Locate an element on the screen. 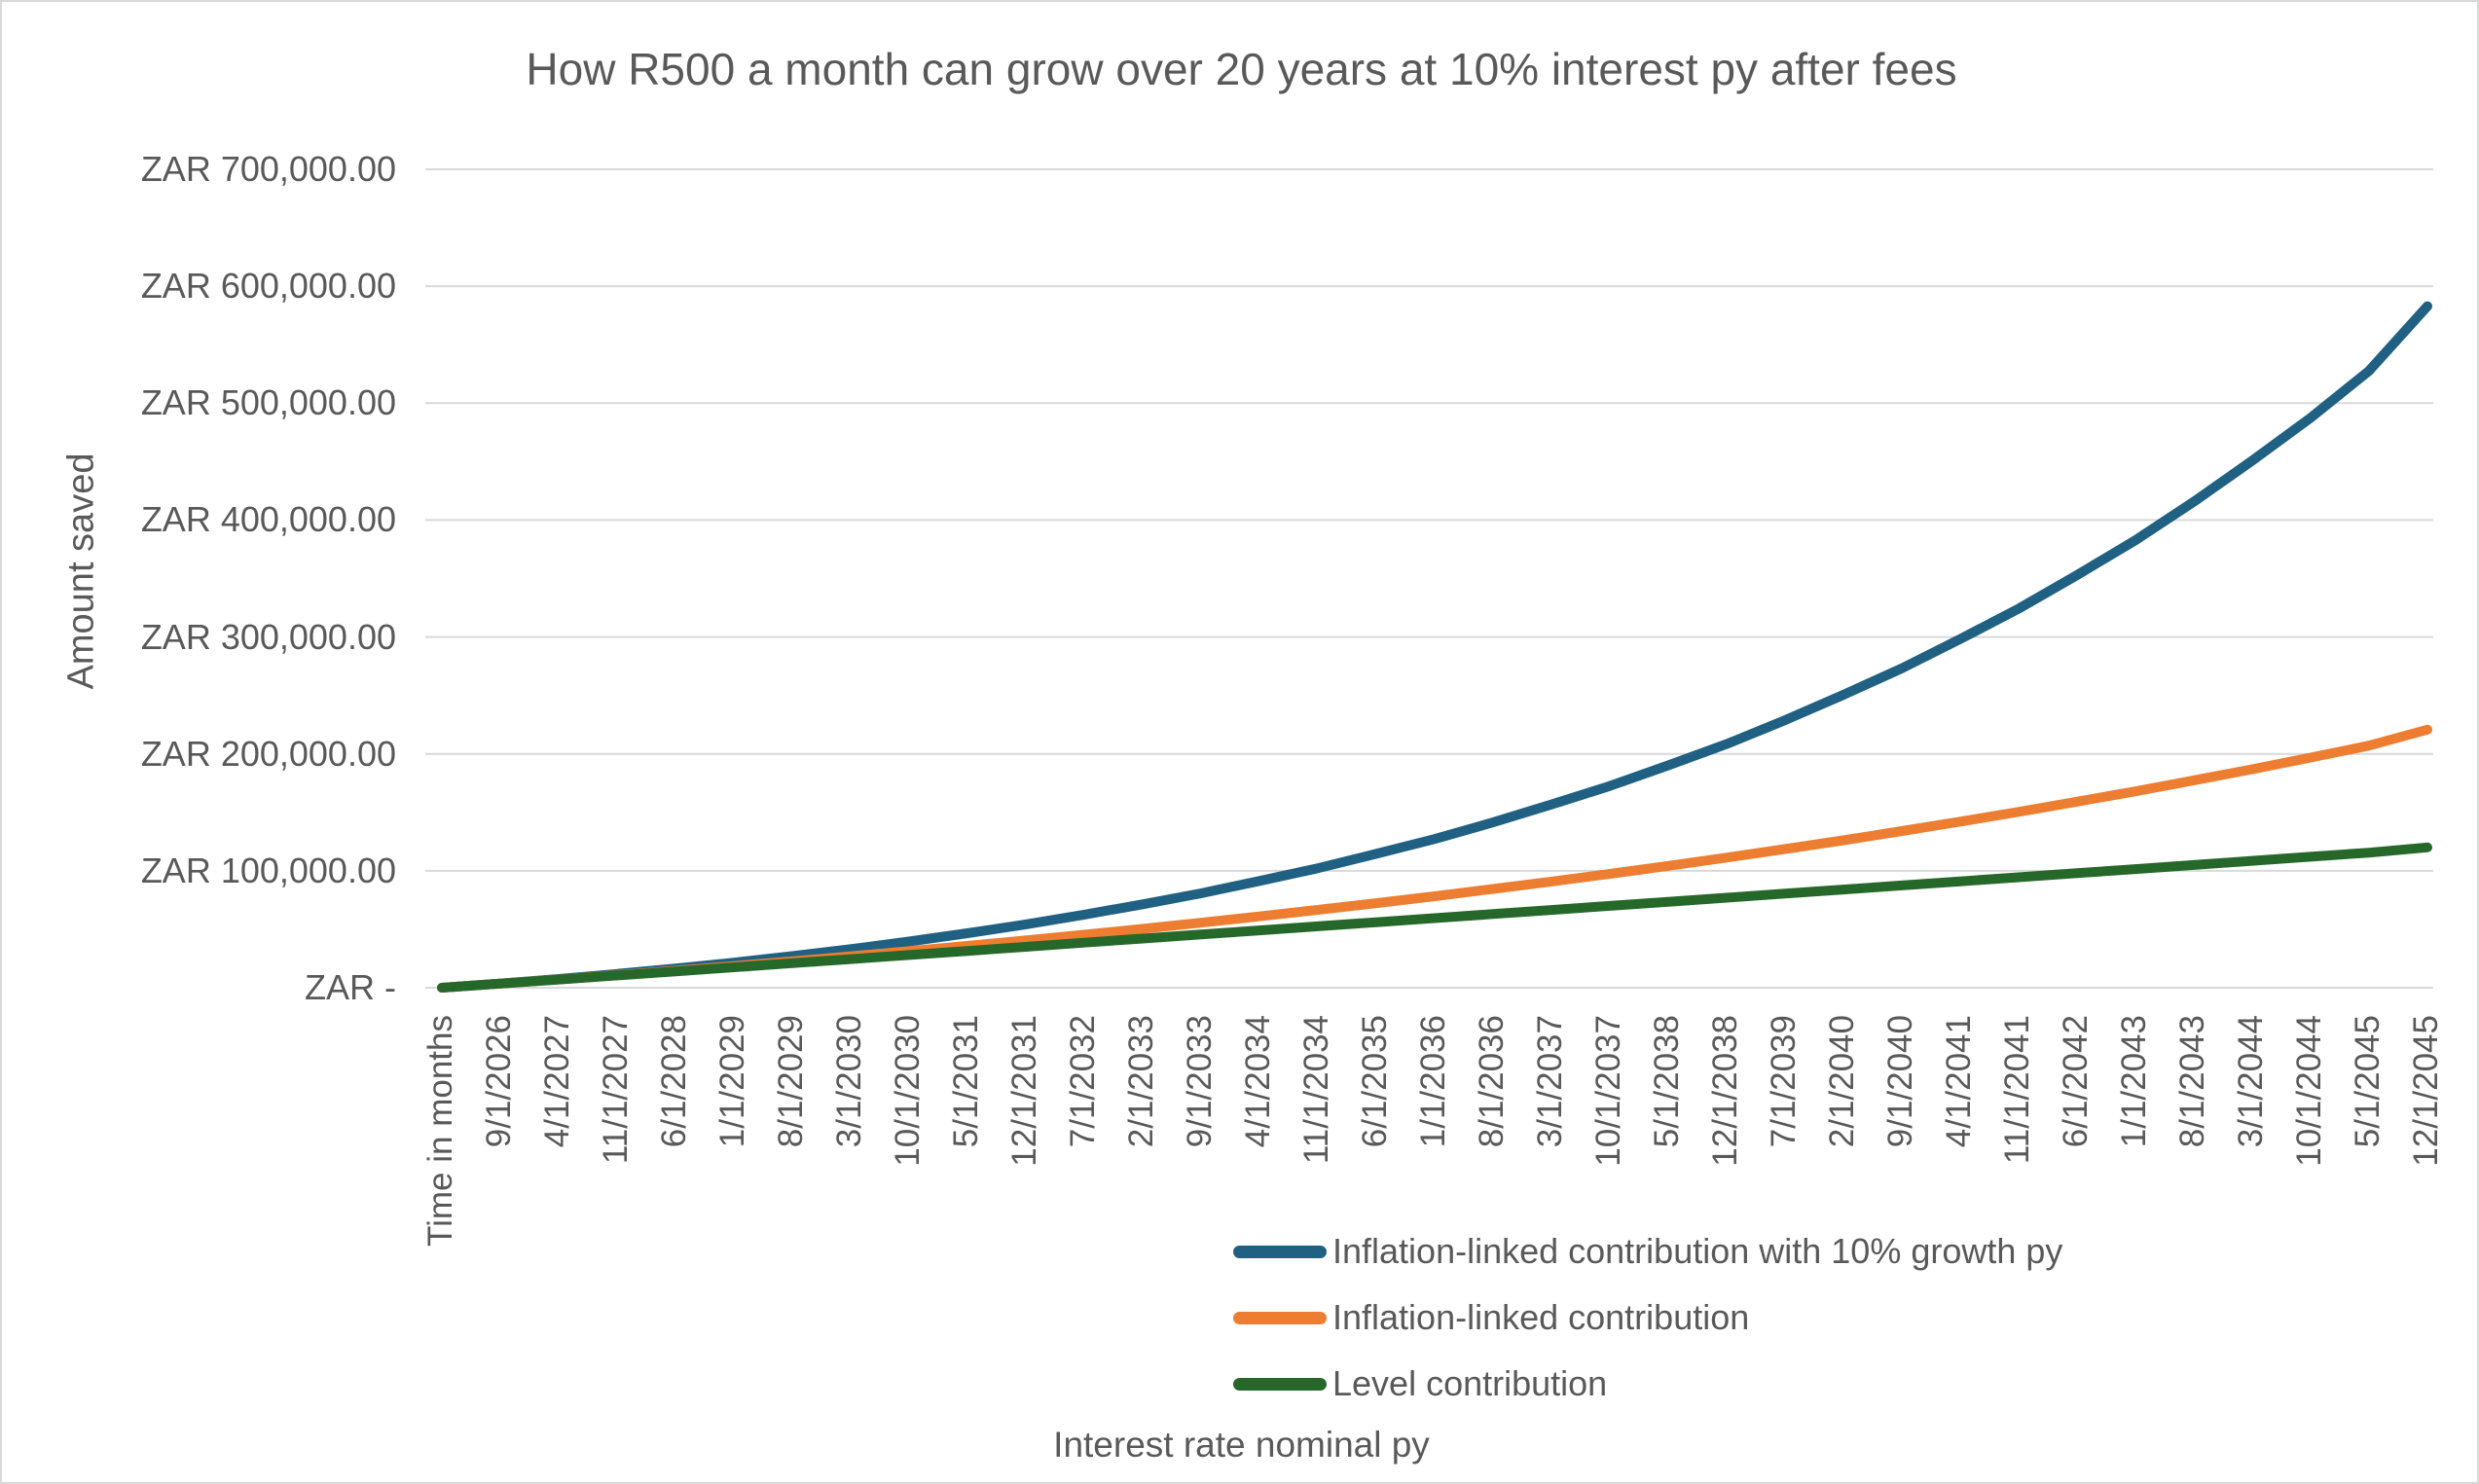 The image size is (2479, 1484). x-tick-label: 1/1/2043 is located at coordinates (2134, 1081).